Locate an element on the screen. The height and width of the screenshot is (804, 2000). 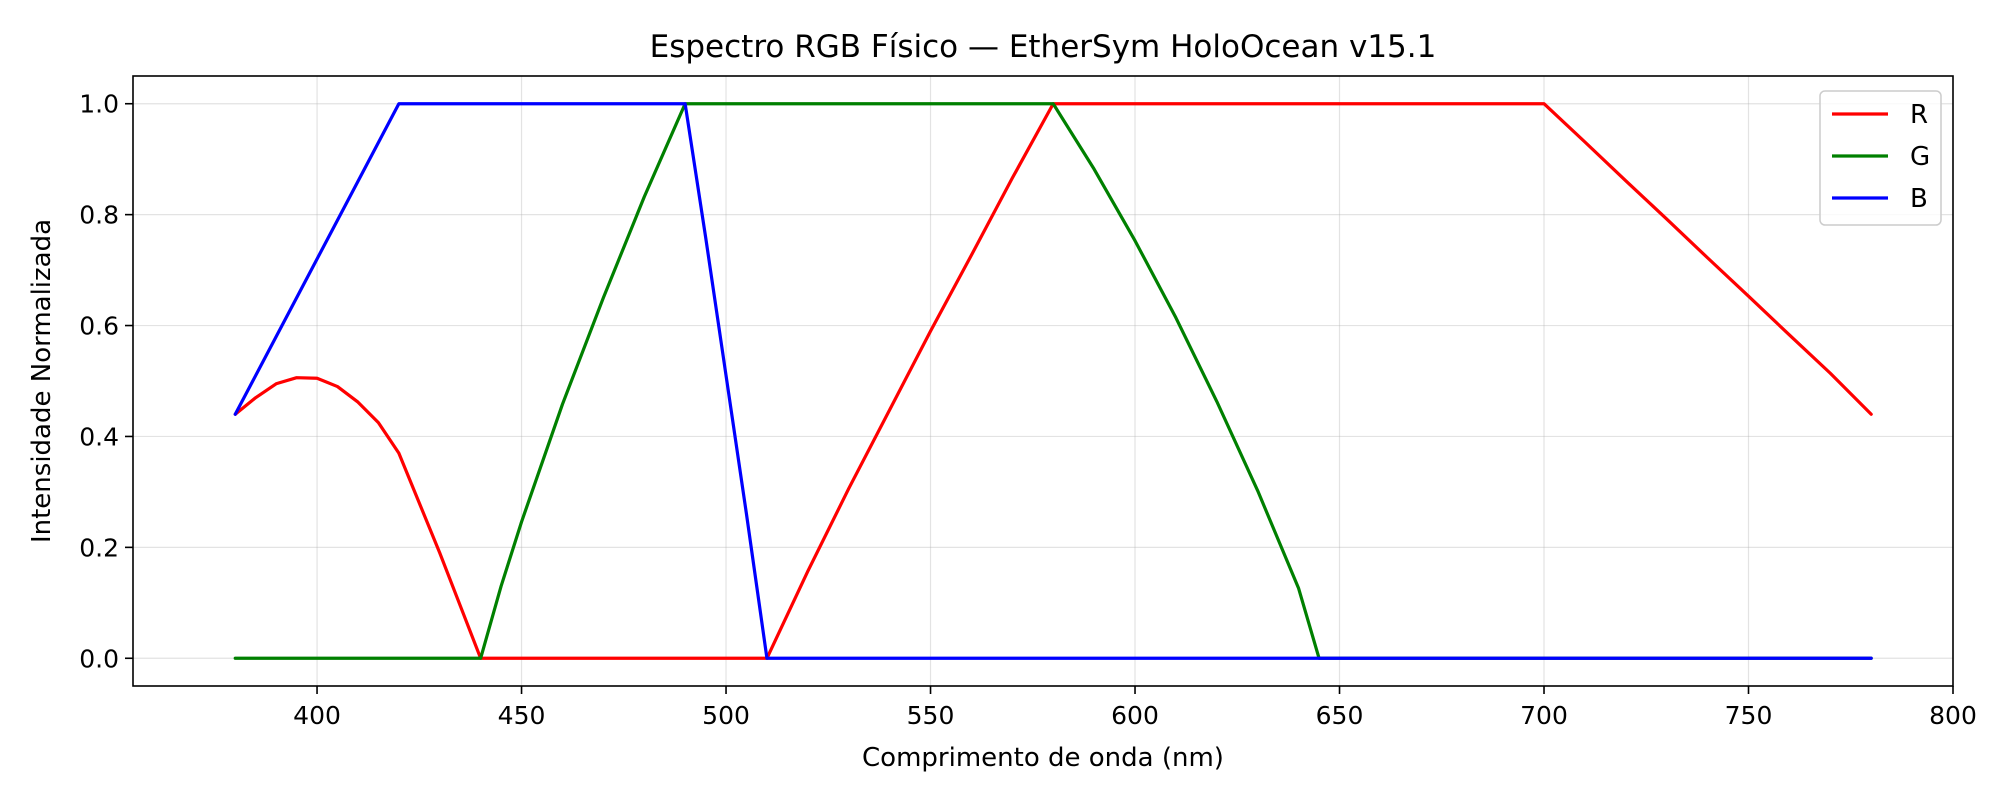
y-axis-ticks: 0.0 0.2 0.4 0.6 0.8 1.0 is located at coordinates (106, 381).